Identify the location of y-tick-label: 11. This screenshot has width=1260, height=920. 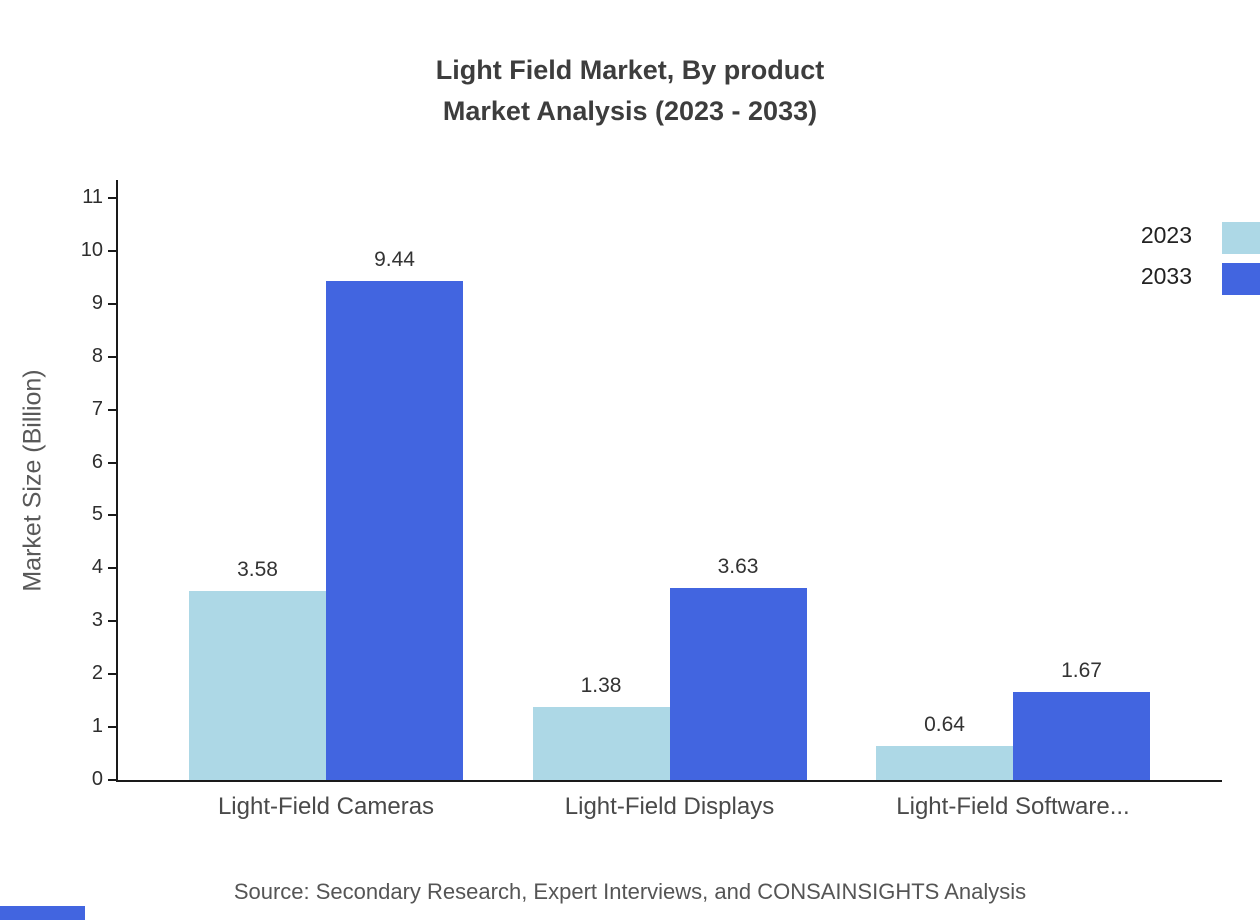
(92, 197).